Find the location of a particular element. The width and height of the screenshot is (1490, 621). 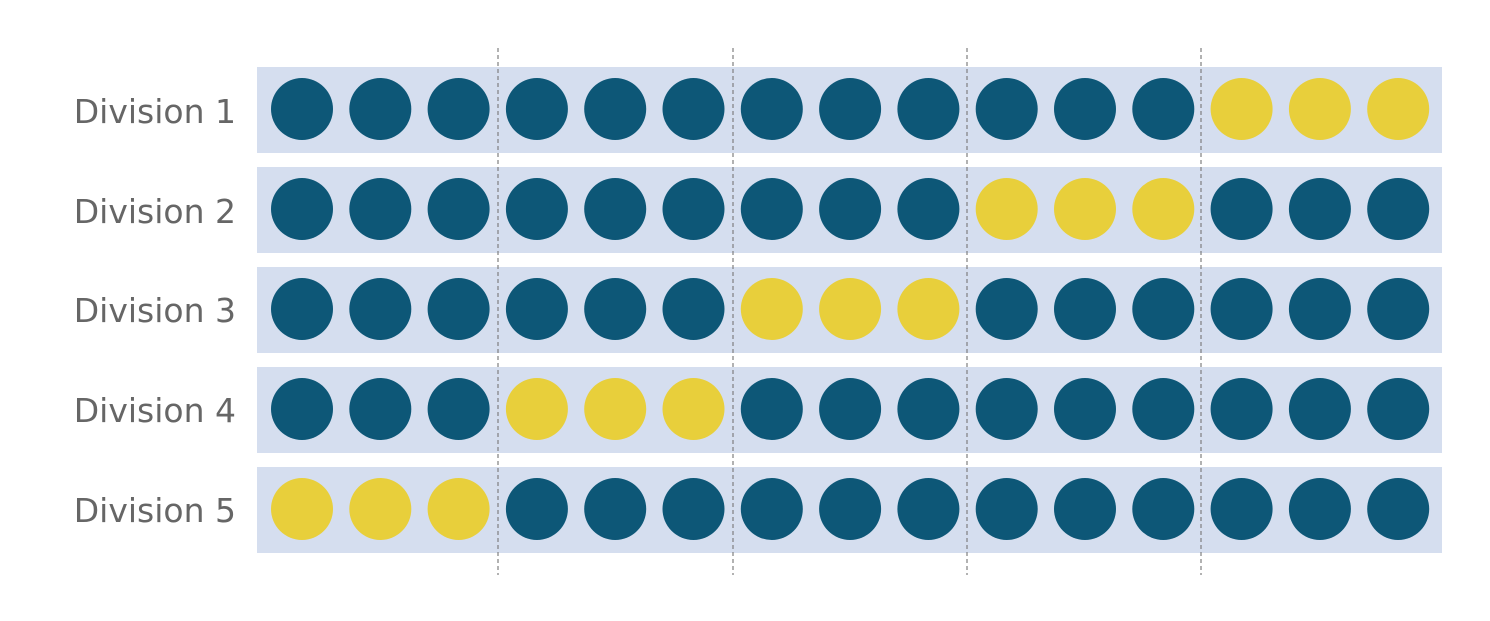

dot-row5-2-highlighted is located at coordinates (380, 509).